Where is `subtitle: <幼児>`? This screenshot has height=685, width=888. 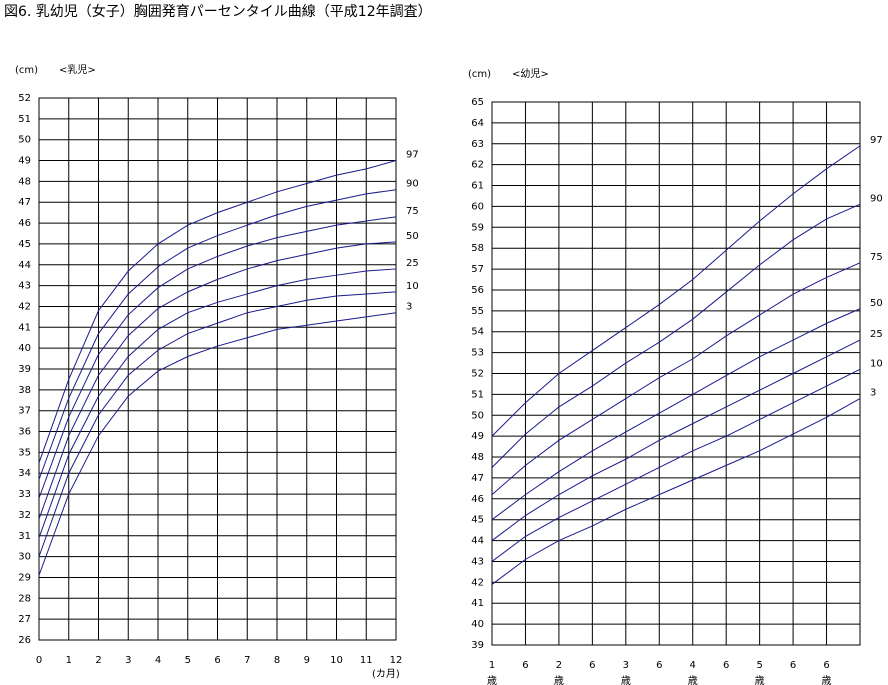
subtitle: <幼児> is located at coordinates (530, 73).